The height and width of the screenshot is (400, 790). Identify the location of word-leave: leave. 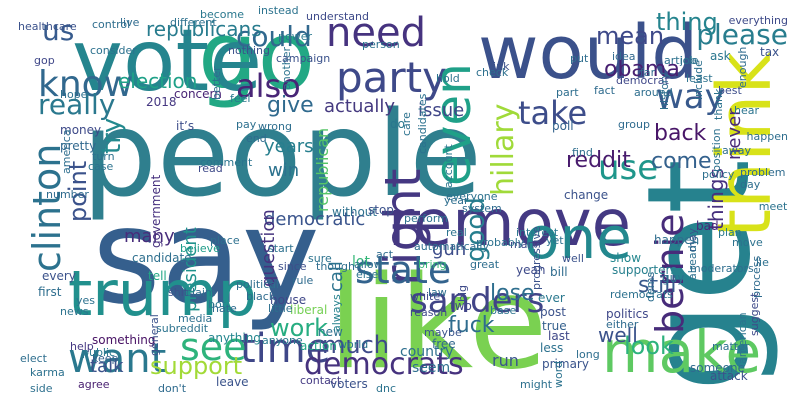
(232, 382).